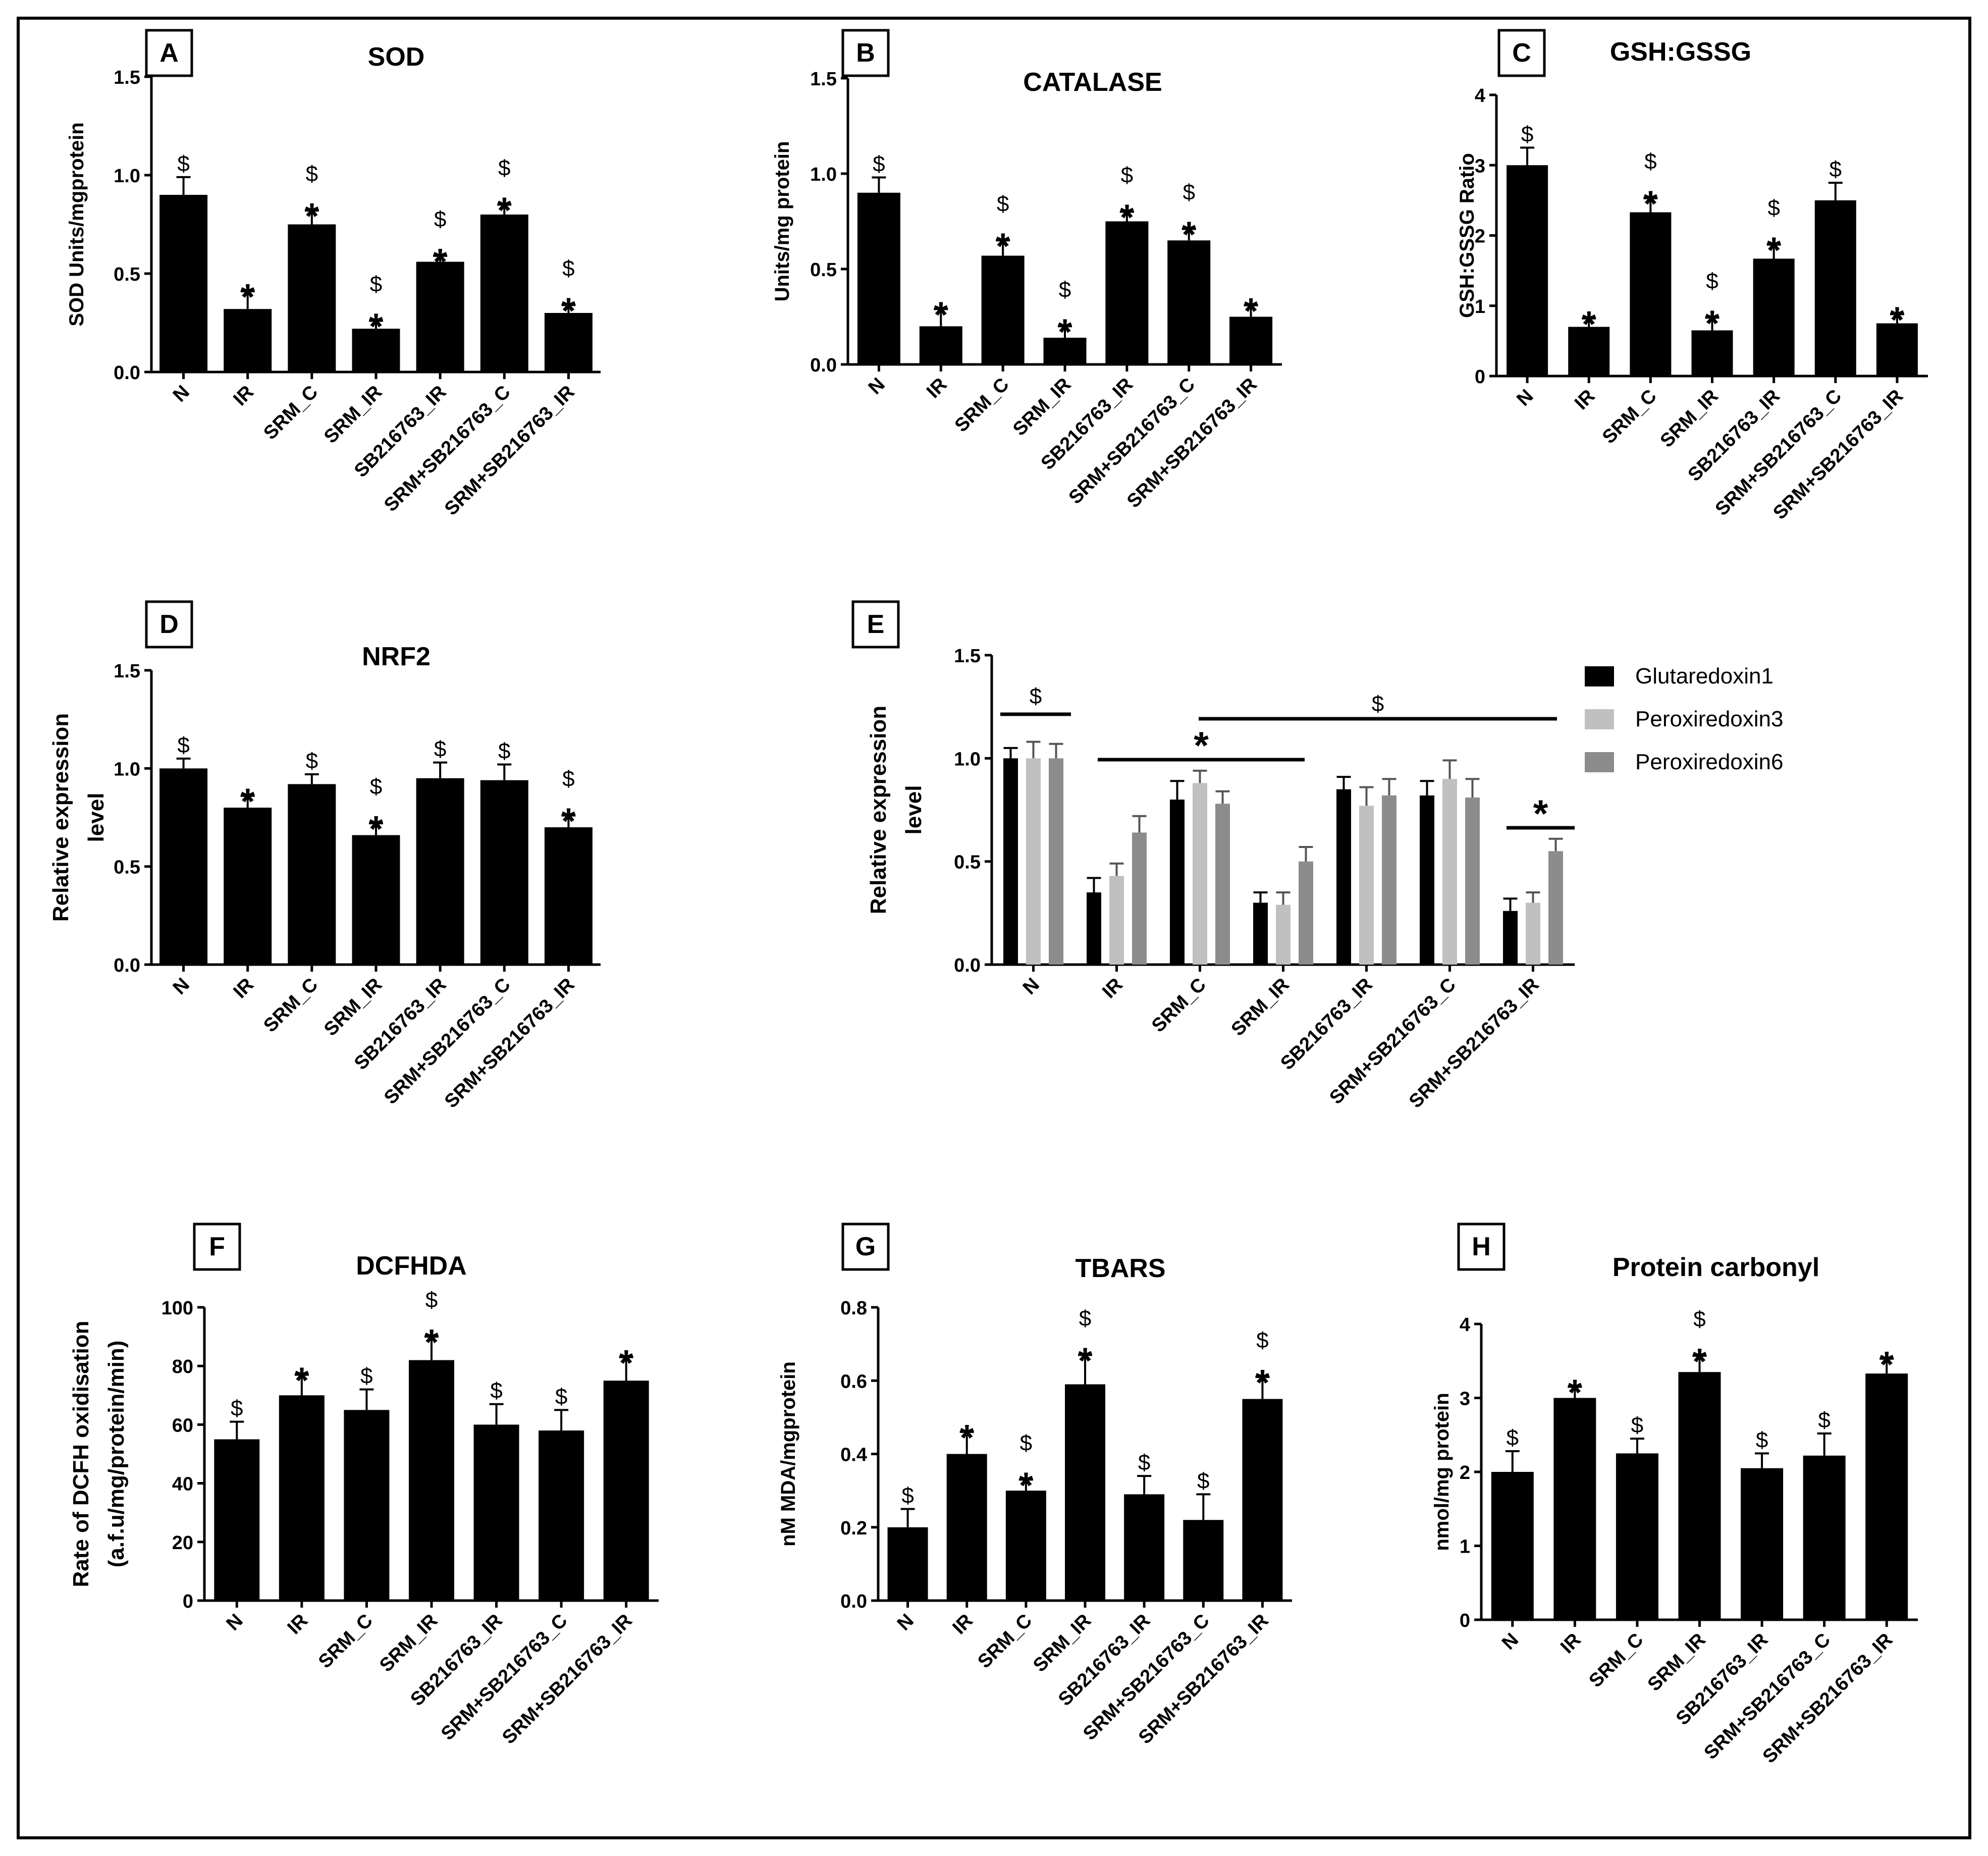 The width and height of the screenshot is (1988, 1856). I want to click on chart-title: CATALASE, so click(1093, 83).